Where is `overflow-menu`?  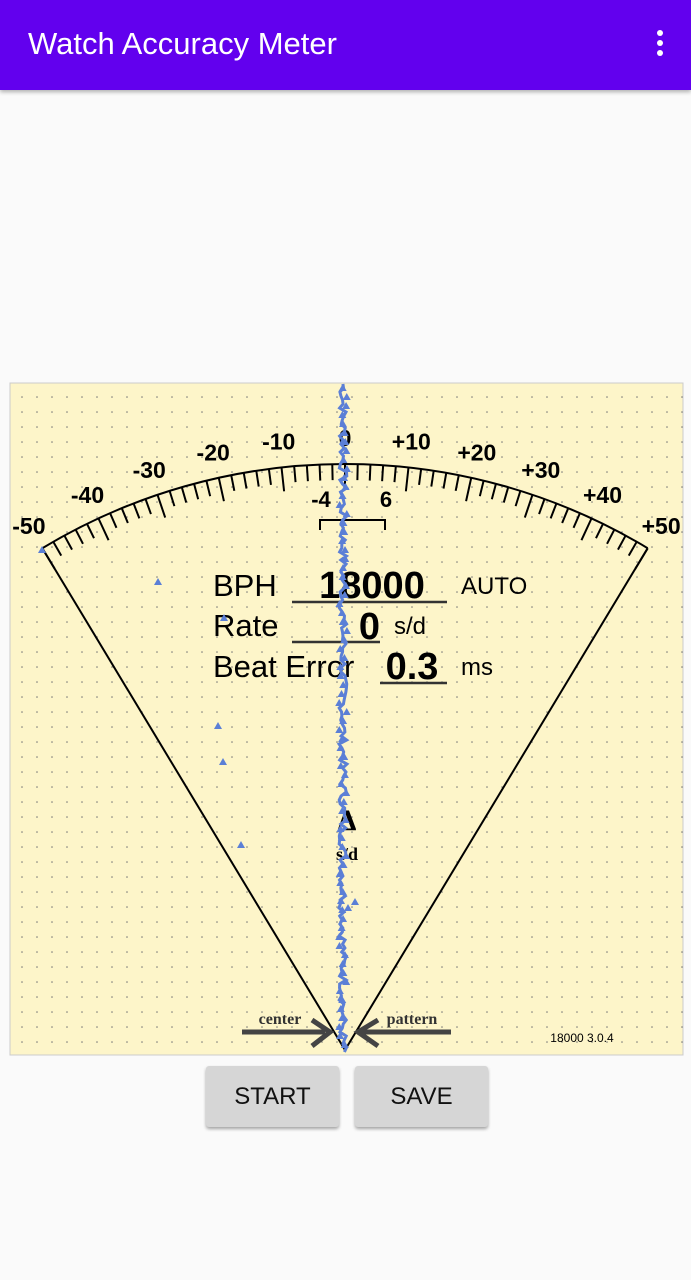 overflow-menu is located at coordinates (660, 45).